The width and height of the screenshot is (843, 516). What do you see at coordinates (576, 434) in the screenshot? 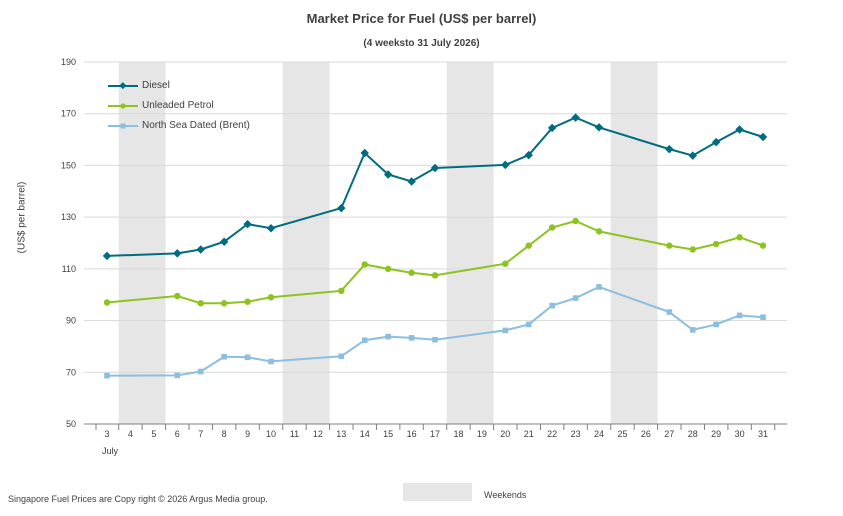
I see `x-tick-label: 23` at bounding box center [576, 434].